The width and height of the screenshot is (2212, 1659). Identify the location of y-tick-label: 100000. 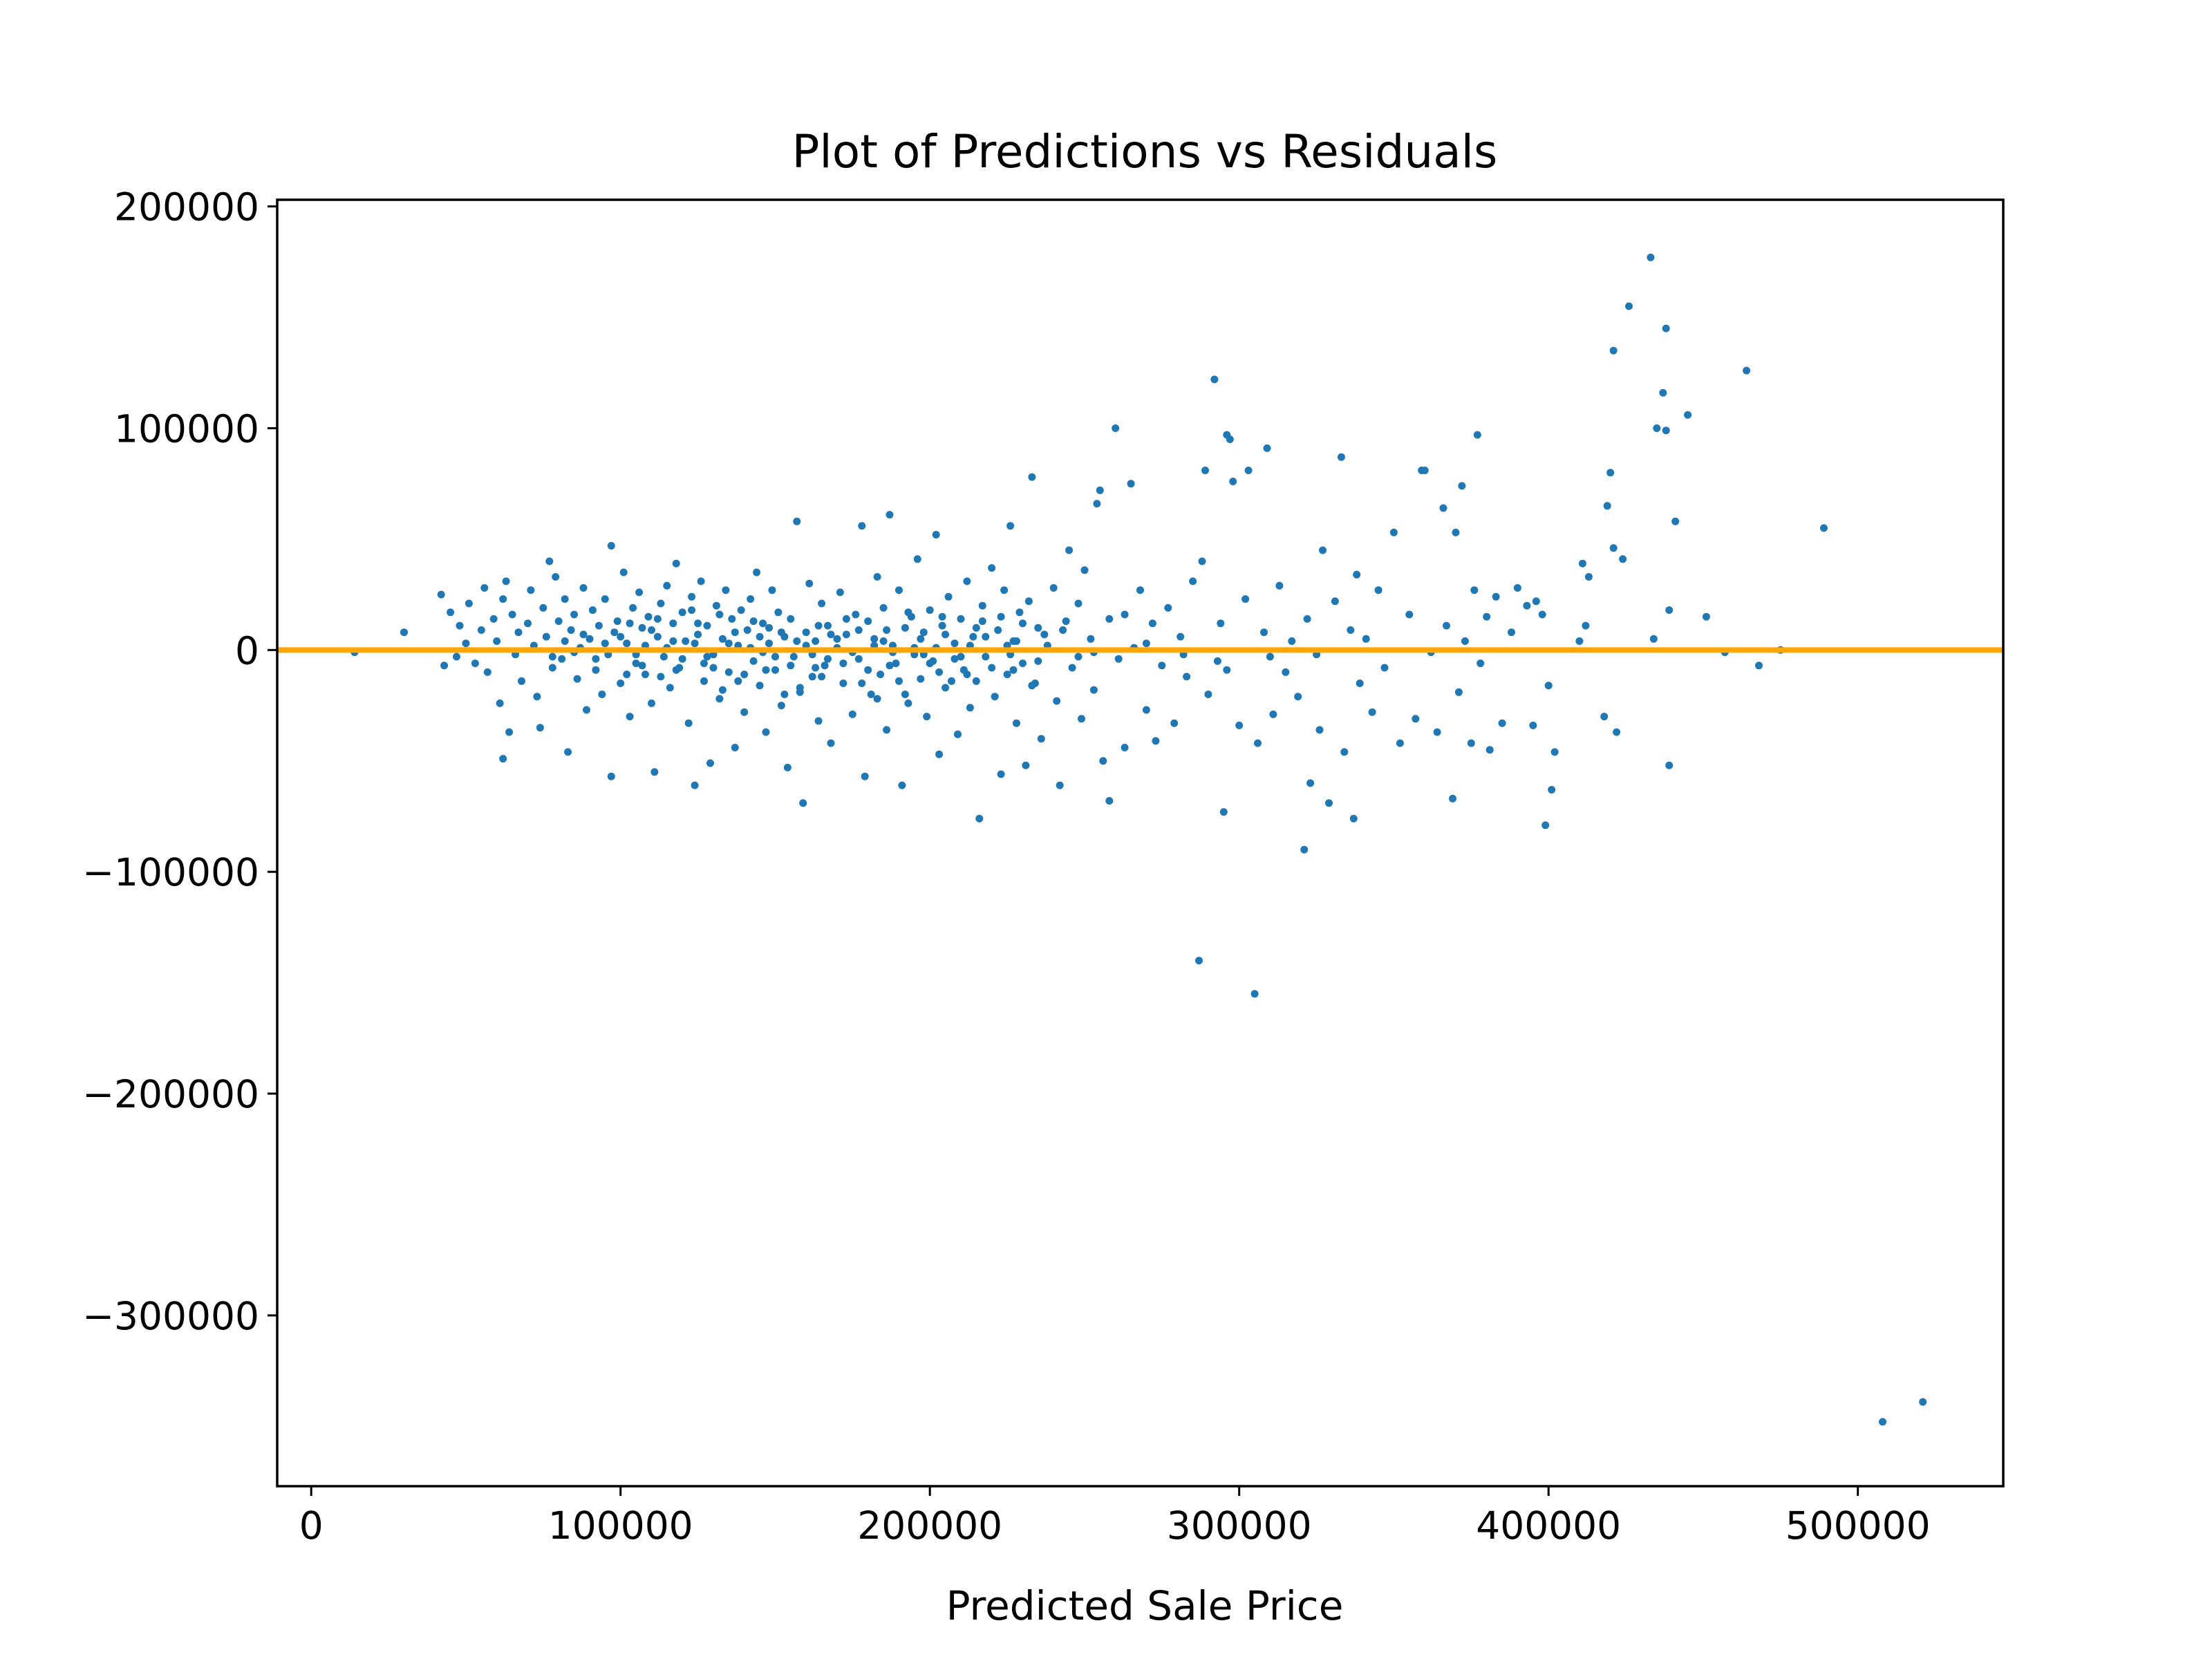
(187, 428).